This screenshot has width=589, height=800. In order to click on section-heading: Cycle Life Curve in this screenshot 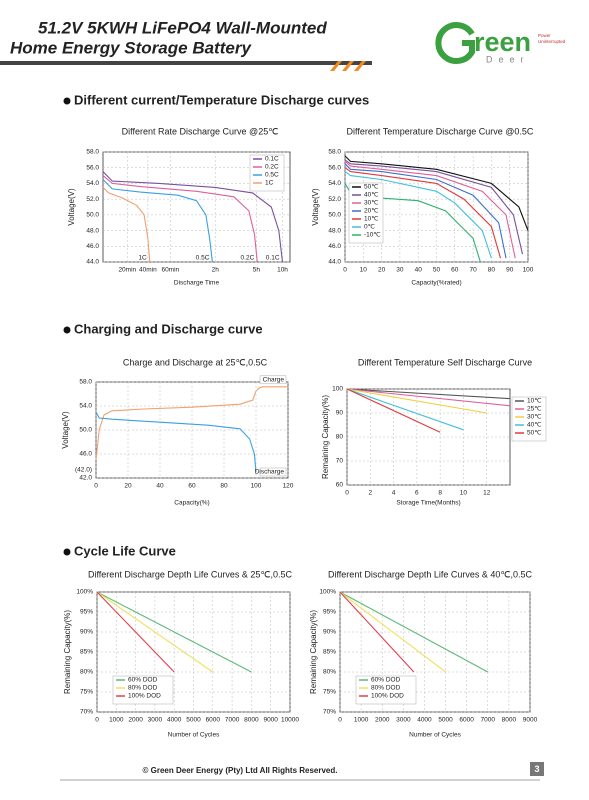, I will do `click(125, 550)`.